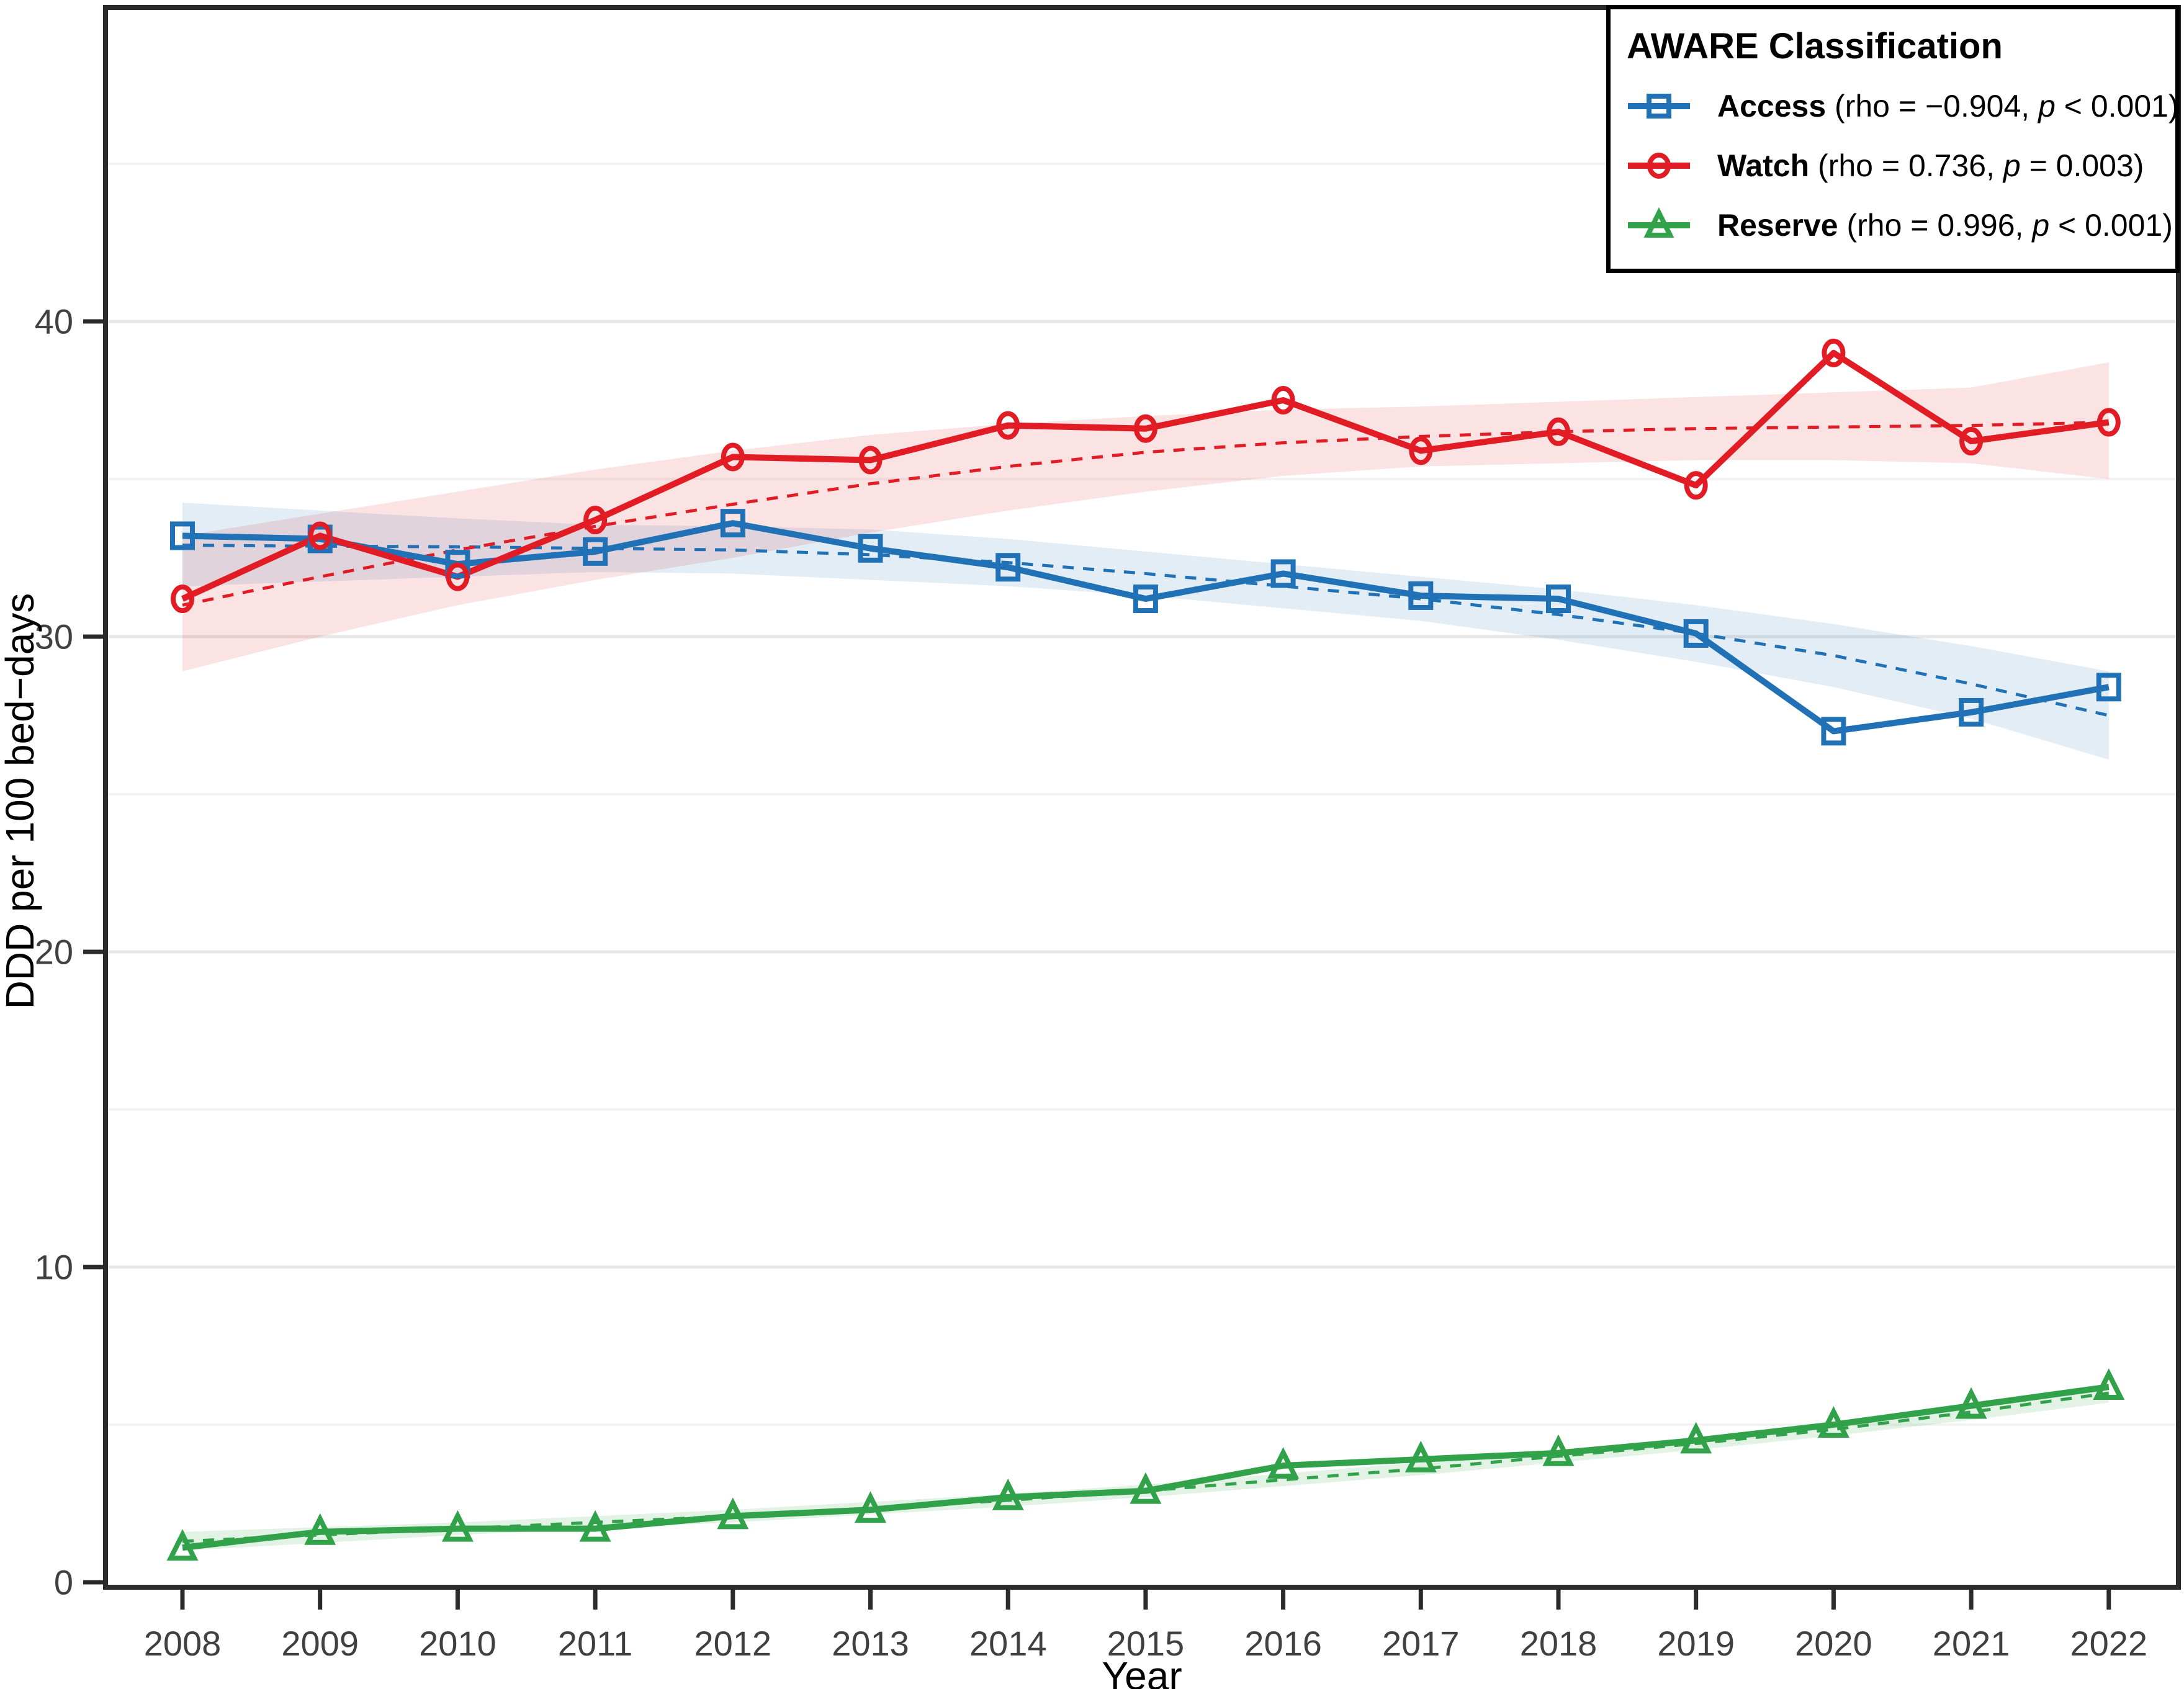 The height and width of the screenshot is (1689, 2184). Describe the element at coordinates (1146, 1643) in the screenshot. I see `x-tick-label: 2015` at that location.